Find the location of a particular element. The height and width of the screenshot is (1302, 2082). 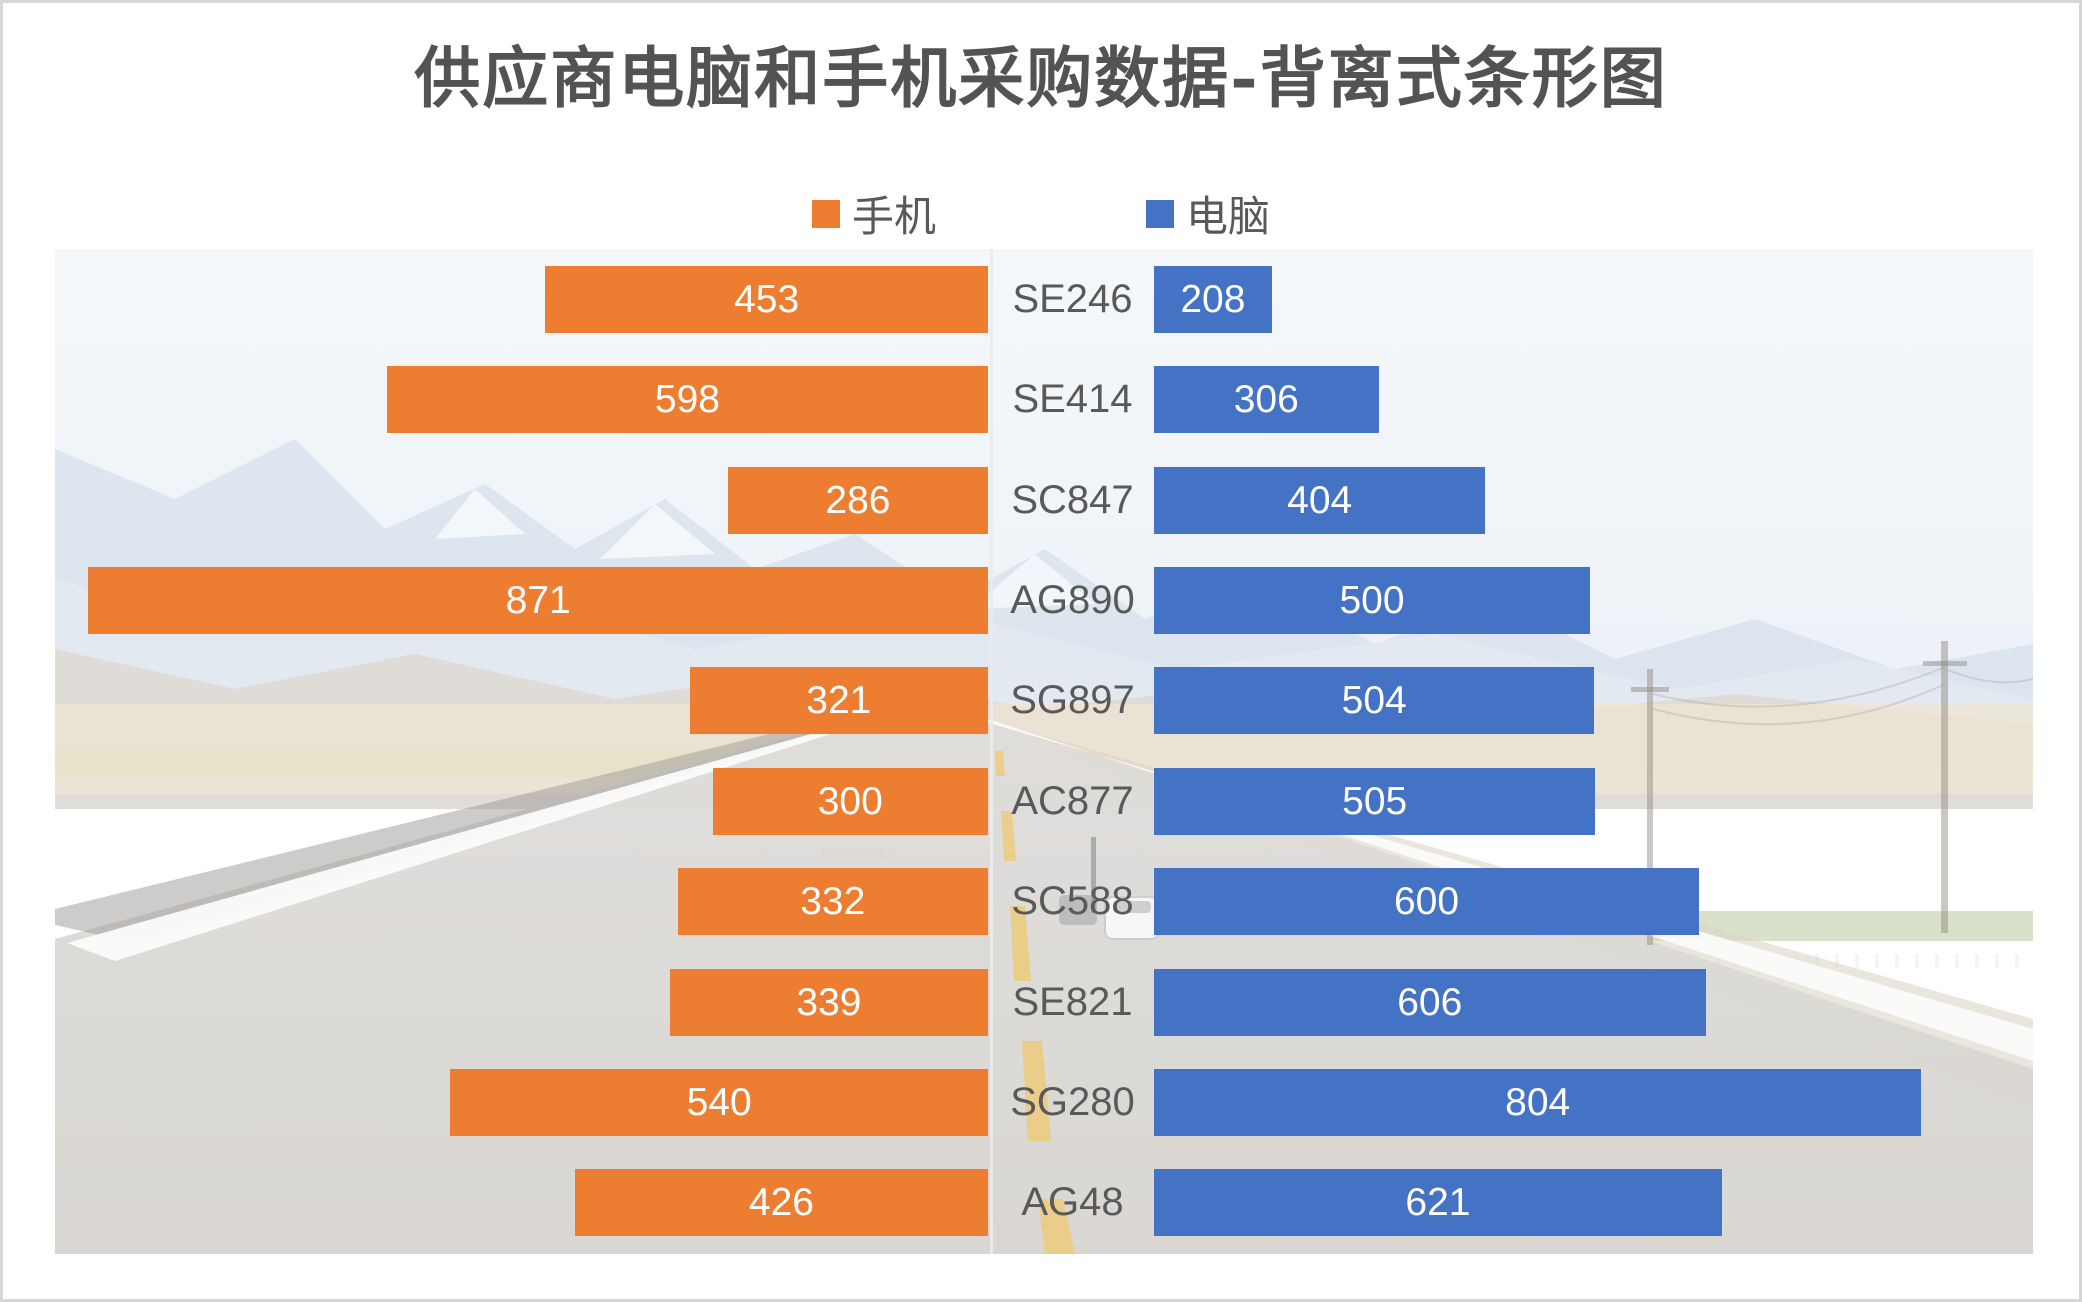

phone-bar: 321 is located at coordinates (838, 701).